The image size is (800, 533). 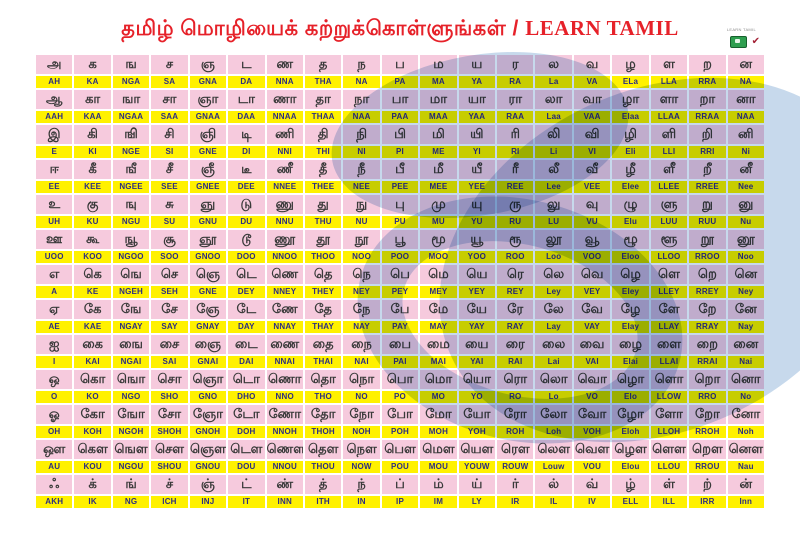 What do you see at coordinates (553, 432) in the screenshot?
I see `roman-cell: Loh` at bounding box center [553, 432].